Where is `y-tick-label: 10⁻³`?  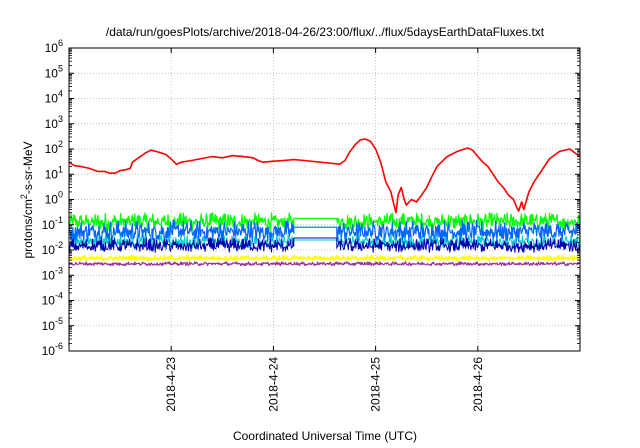 y-tick-label: 10⁻³ is located at coordinates (52, 273).